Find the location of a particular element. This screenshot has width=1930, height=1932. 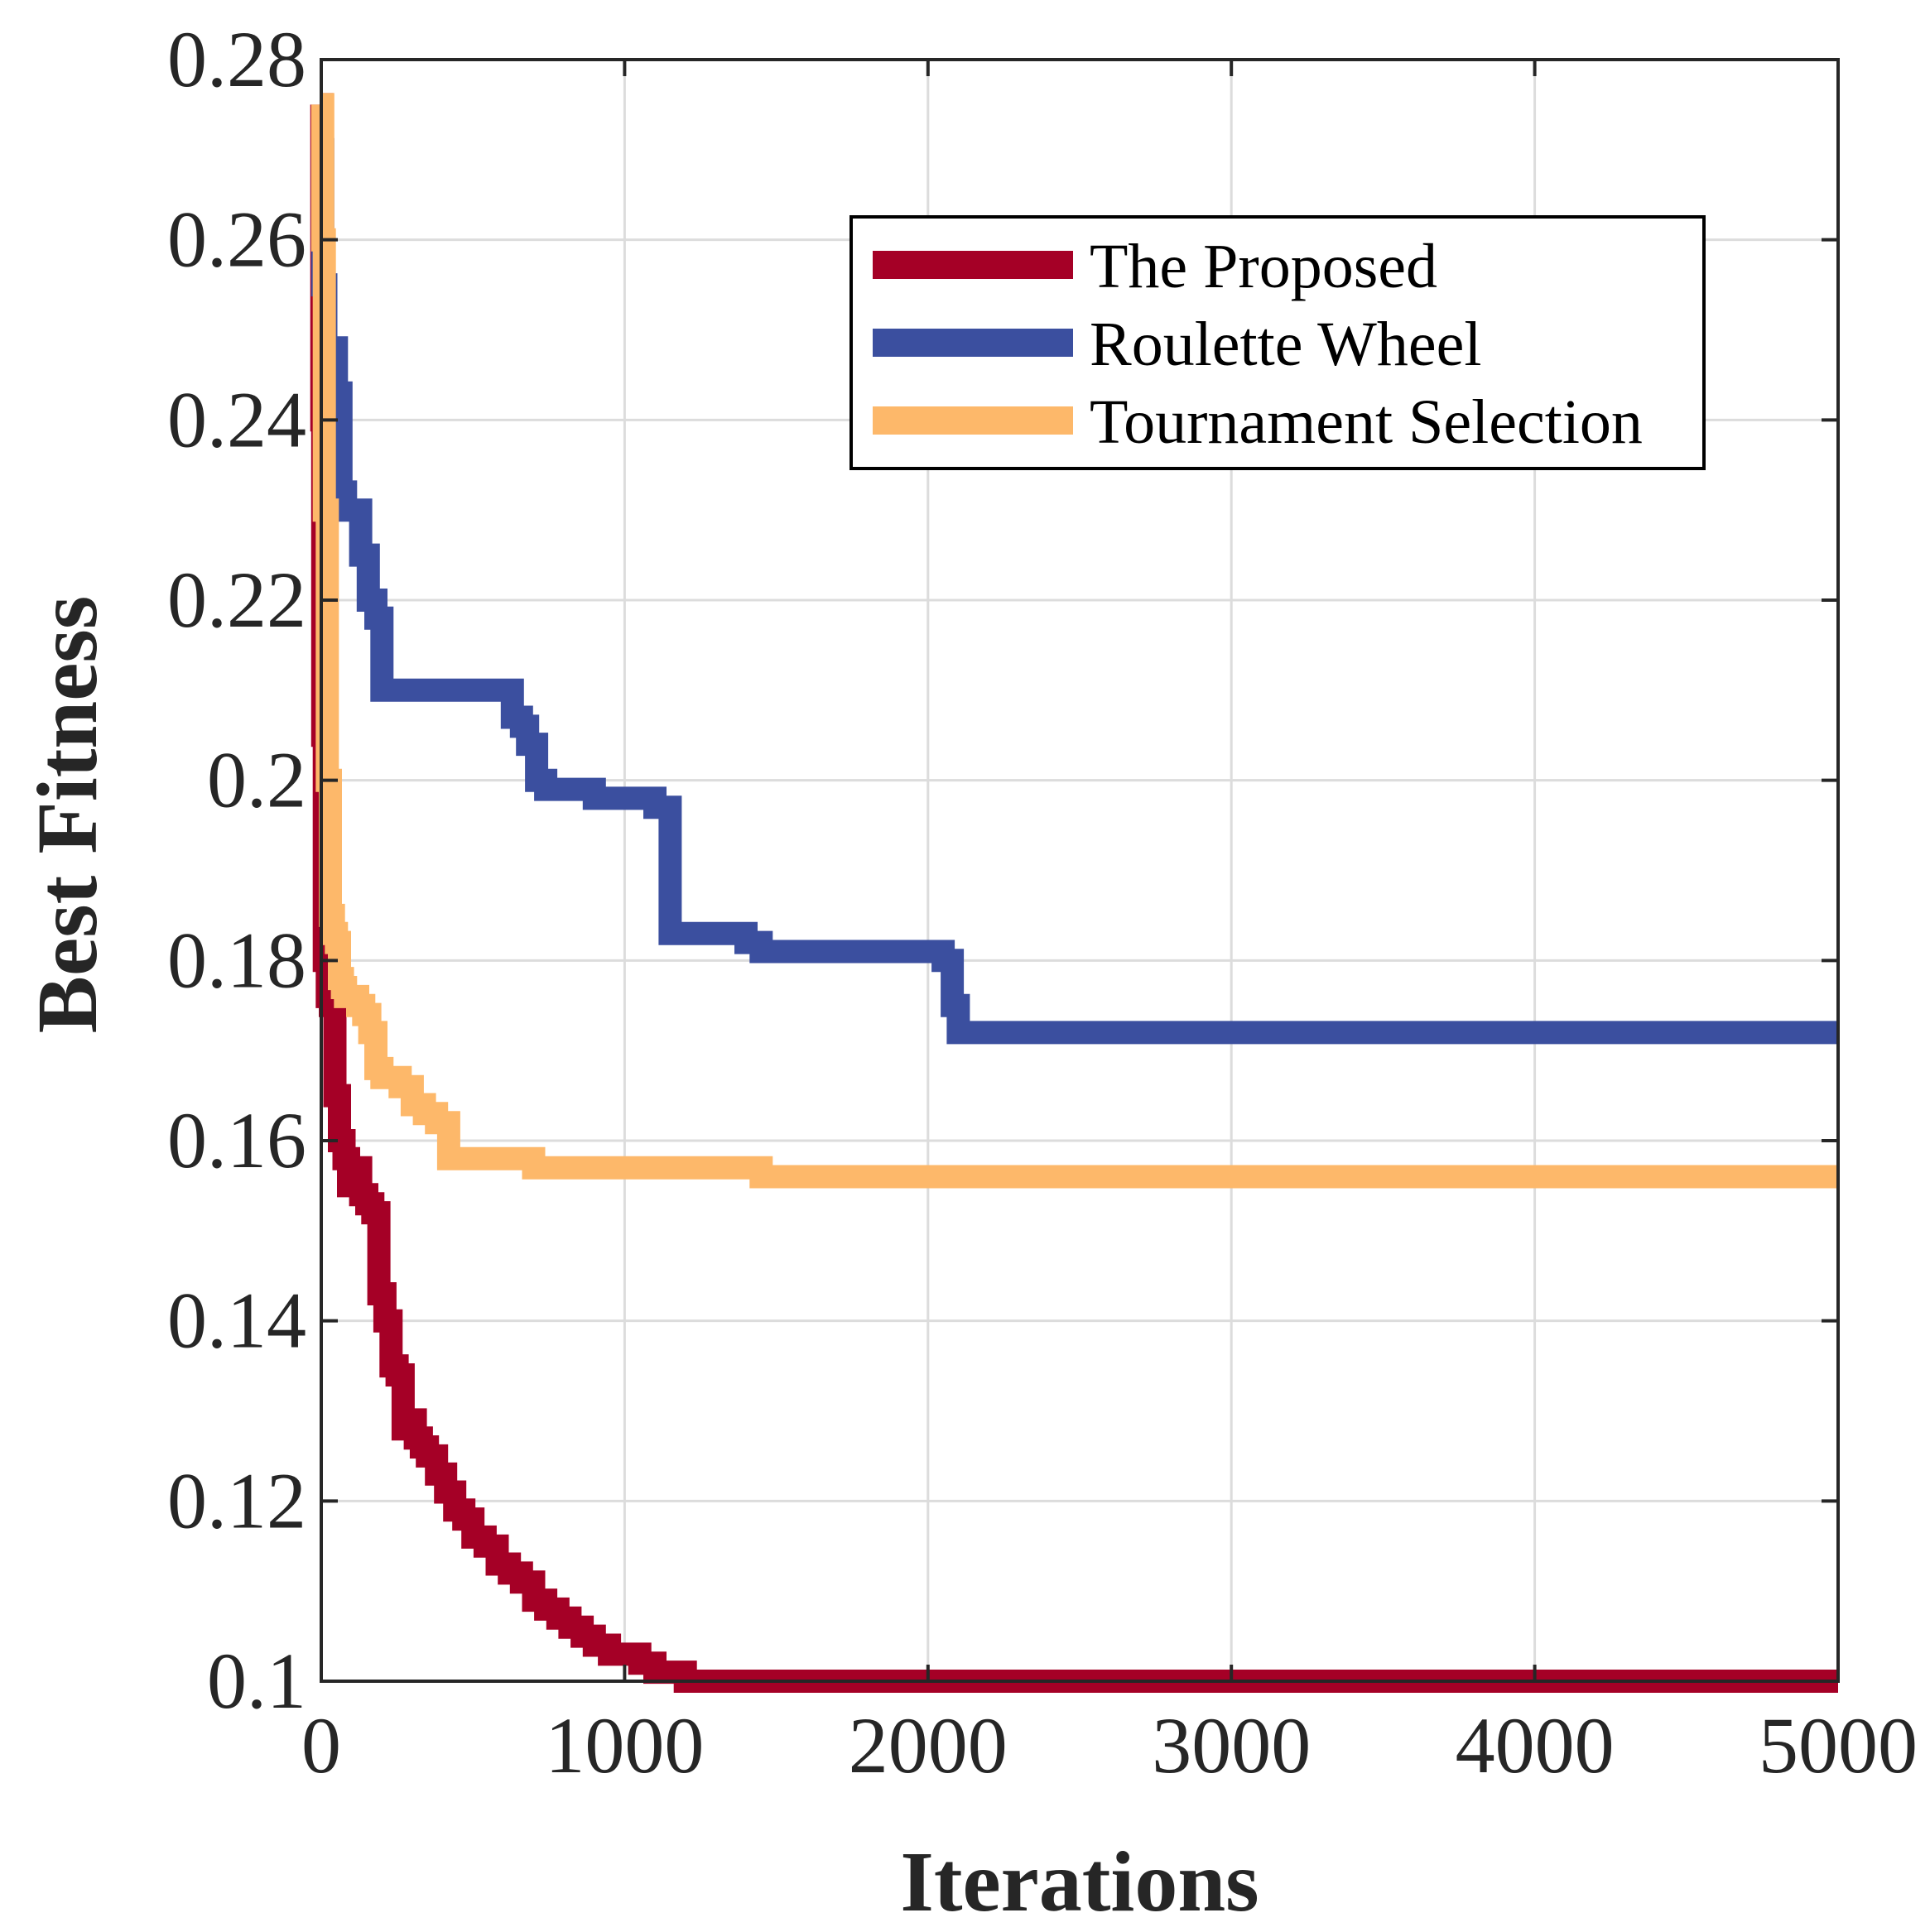

x-tick-label: 2000 is located at coordinates (928, 1745).